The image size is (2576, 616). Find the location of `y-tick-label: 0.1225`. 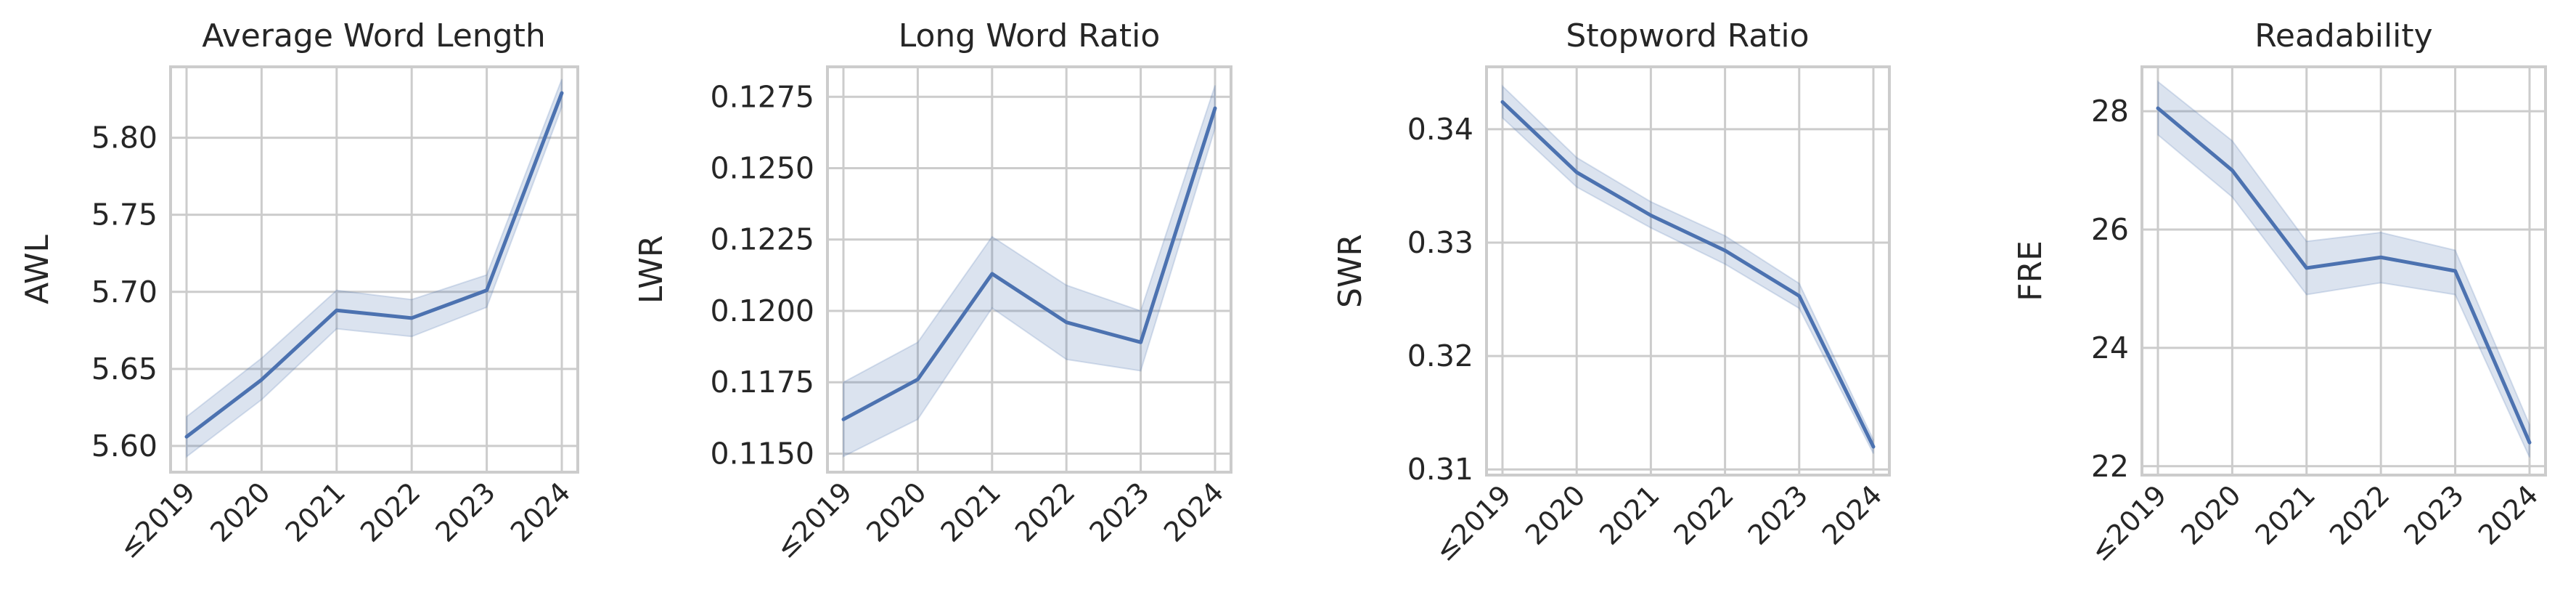

y-tick-label: 0.1225 is located at coordinates (763, 239).